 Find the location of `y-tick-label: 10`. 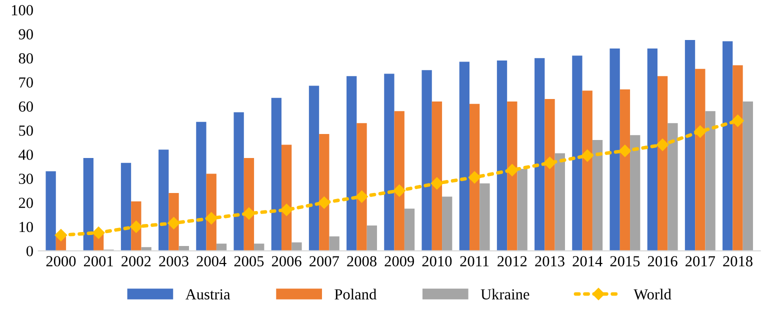

y-tick-label: 10 is located at coordinates (26, 227).